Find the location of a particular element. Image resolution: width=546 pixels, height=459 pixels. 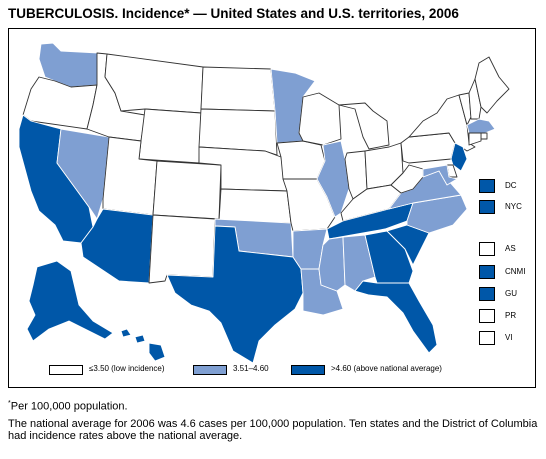

footnote: *Per 100,000 population. is located at coordinates (68, 406).